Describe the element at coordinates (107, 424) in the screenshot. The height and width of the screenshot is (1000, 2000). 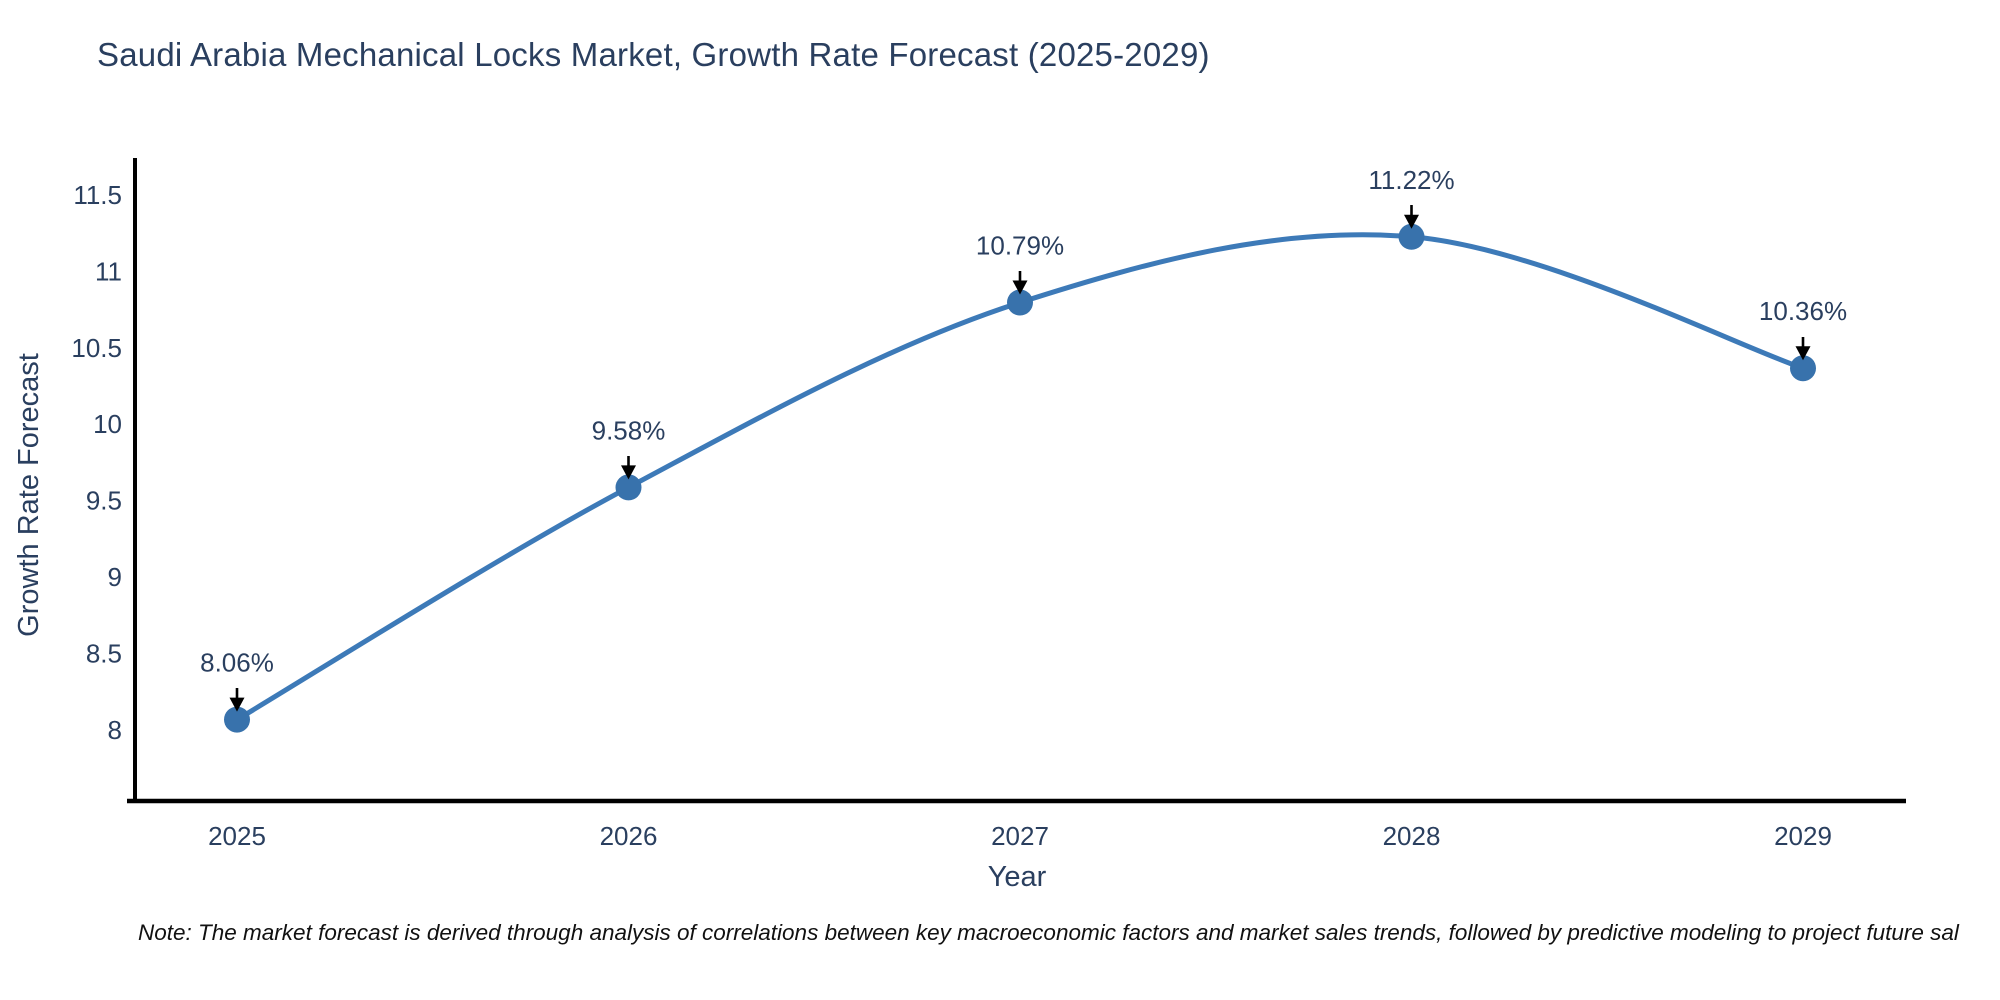
I see `y-tick-label: 10` at that location.